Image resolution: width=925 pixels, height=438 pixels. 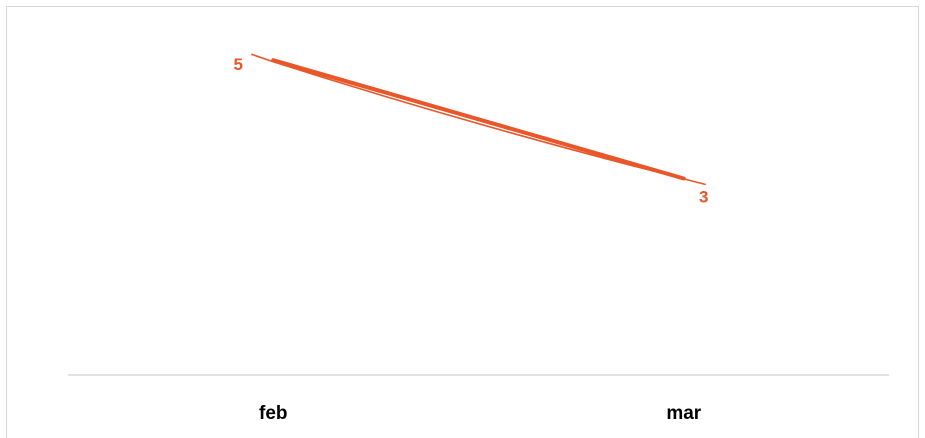 What do you see at coordinates (273, 413) in the screenshot?
I see `x-tick-label-feb: feb` at bounding box center [273, 413].